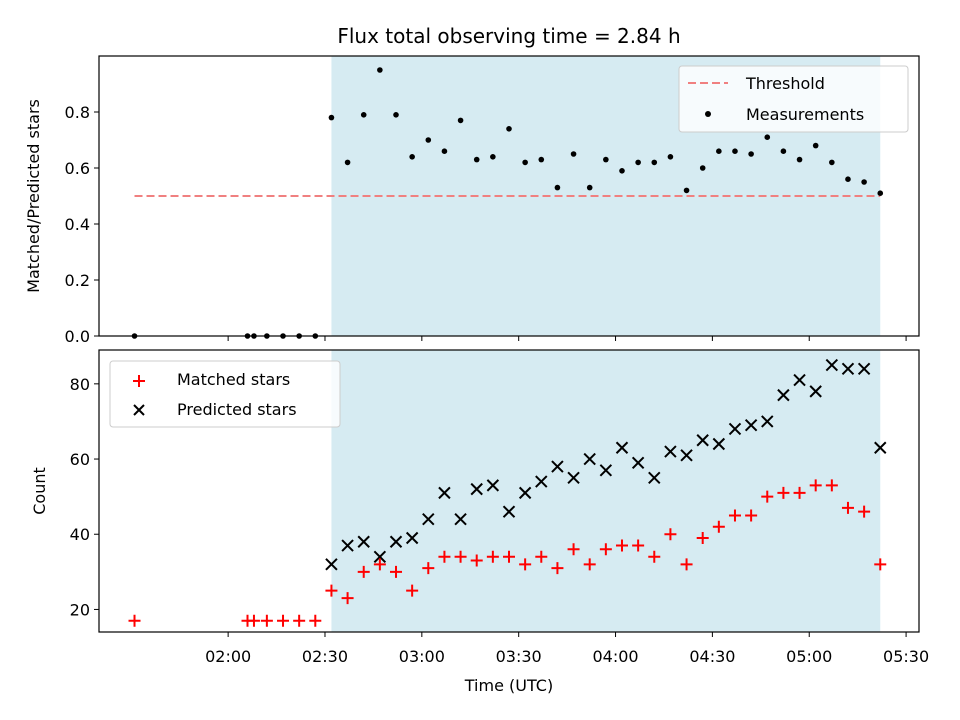 Image resolution: width=960 pixels, height=720 pixels. What do you see at coordinates (139, 410) in the screenshot?
I see `legend-predicted-swatch` at bounding box center [139, 410].